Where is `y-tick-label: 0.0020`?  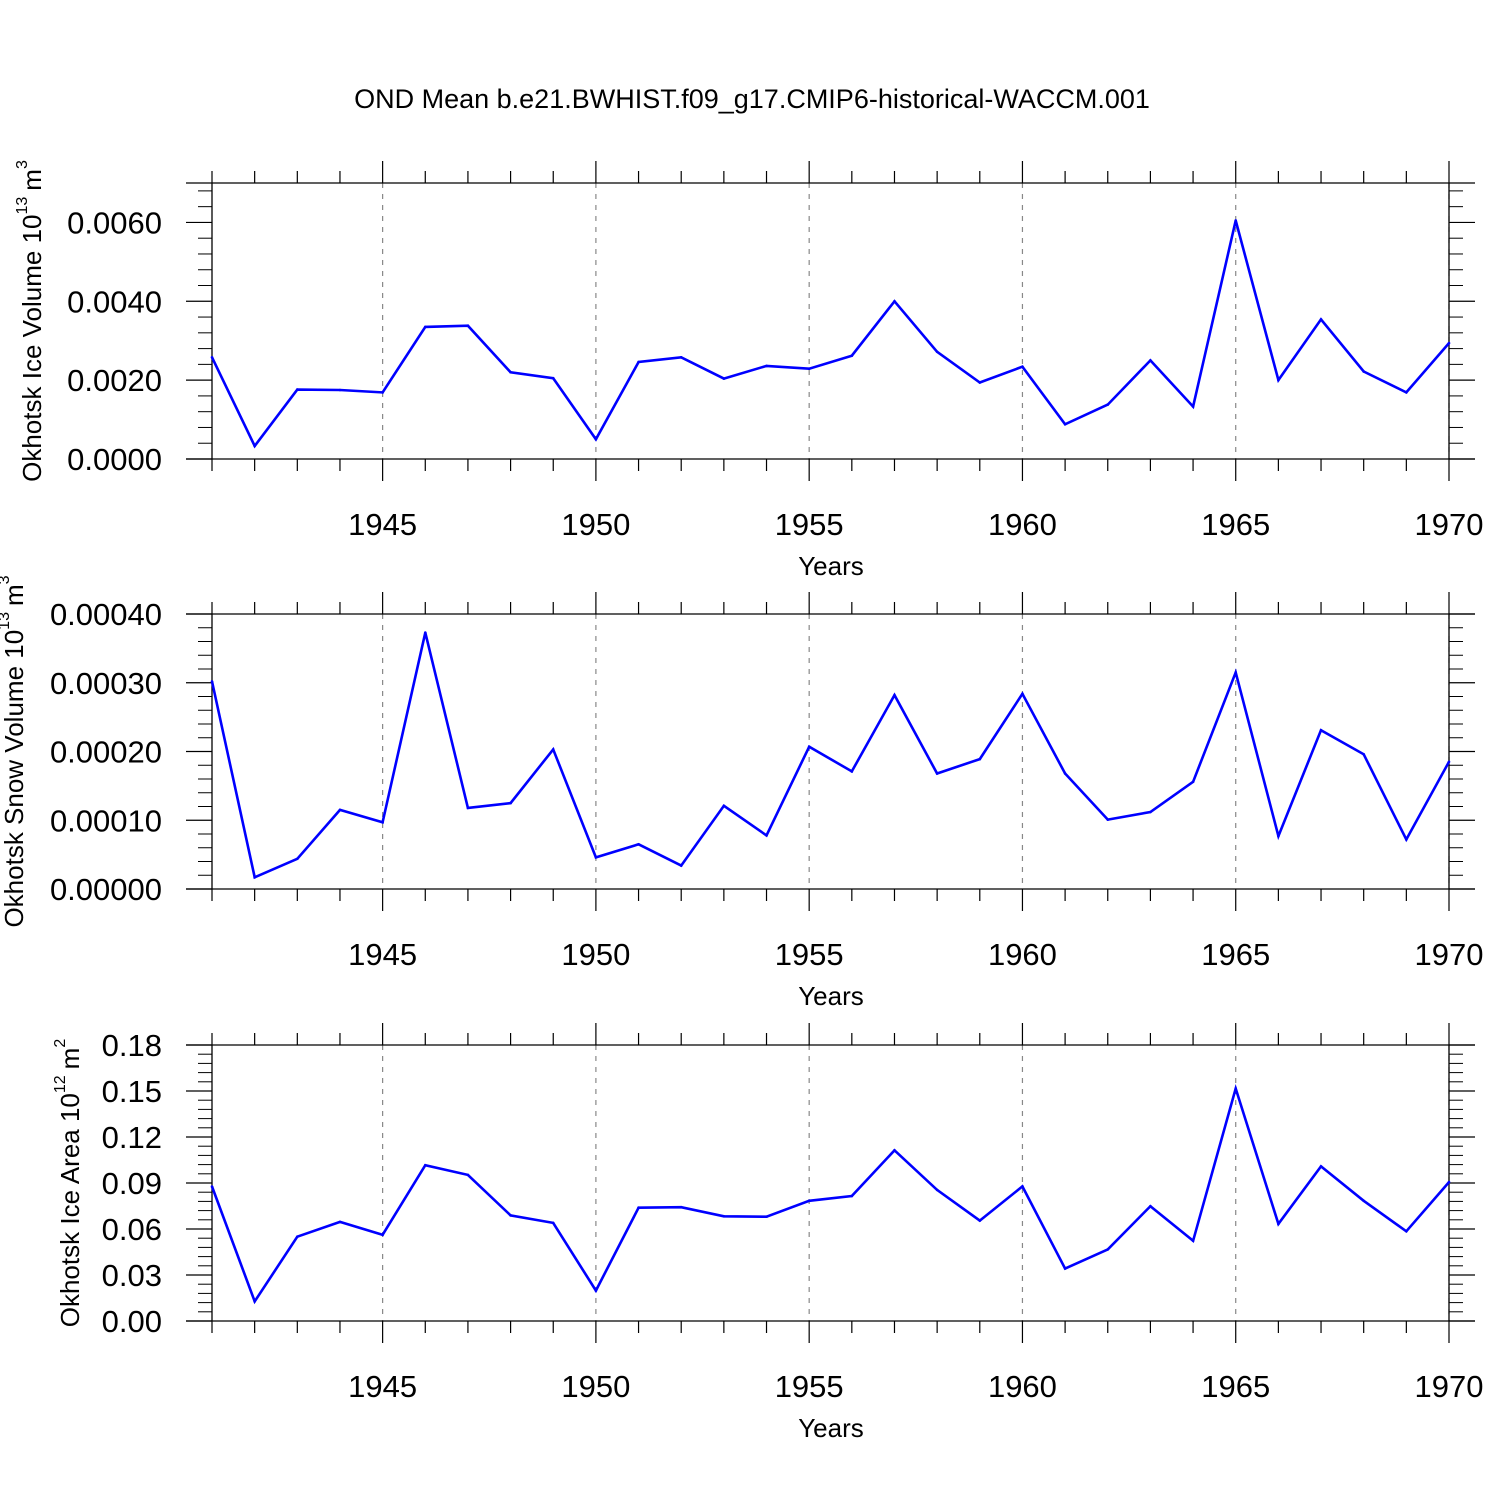 y-tick-label: 0.0020 is located at coordinates (114, 380).